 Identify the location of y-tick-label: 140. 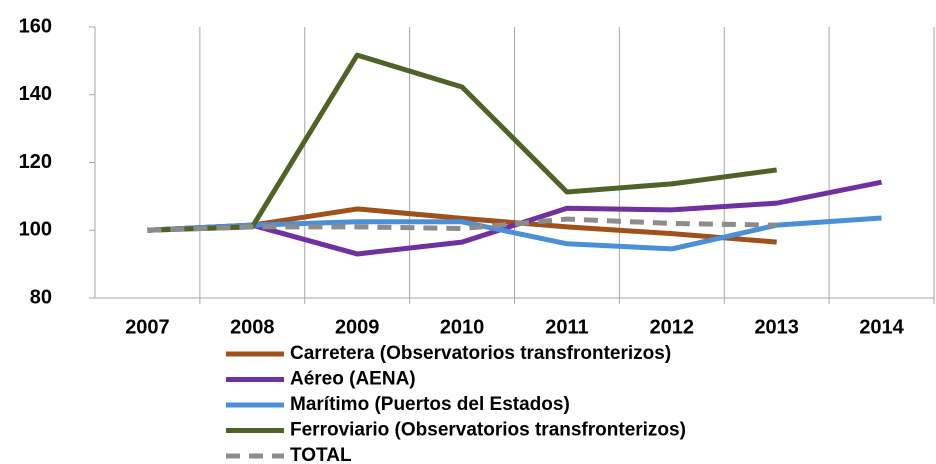
(35, 94).